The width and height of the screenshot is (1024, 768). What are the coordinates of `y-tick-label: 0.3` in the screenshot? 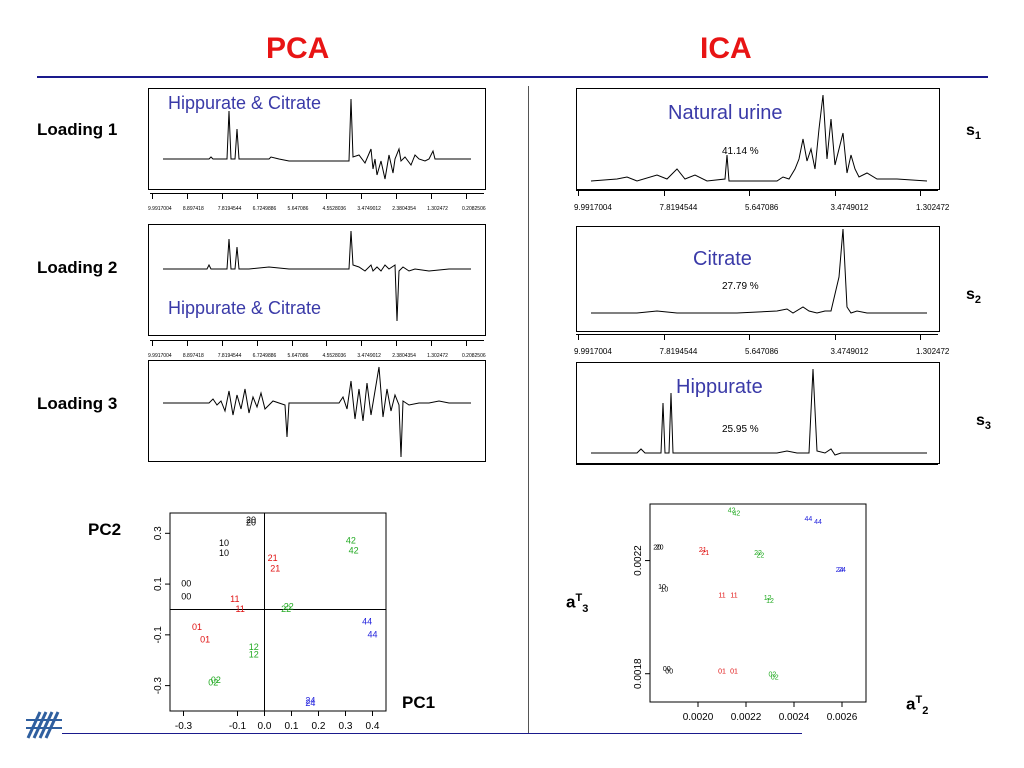 It's located at (158, 533).